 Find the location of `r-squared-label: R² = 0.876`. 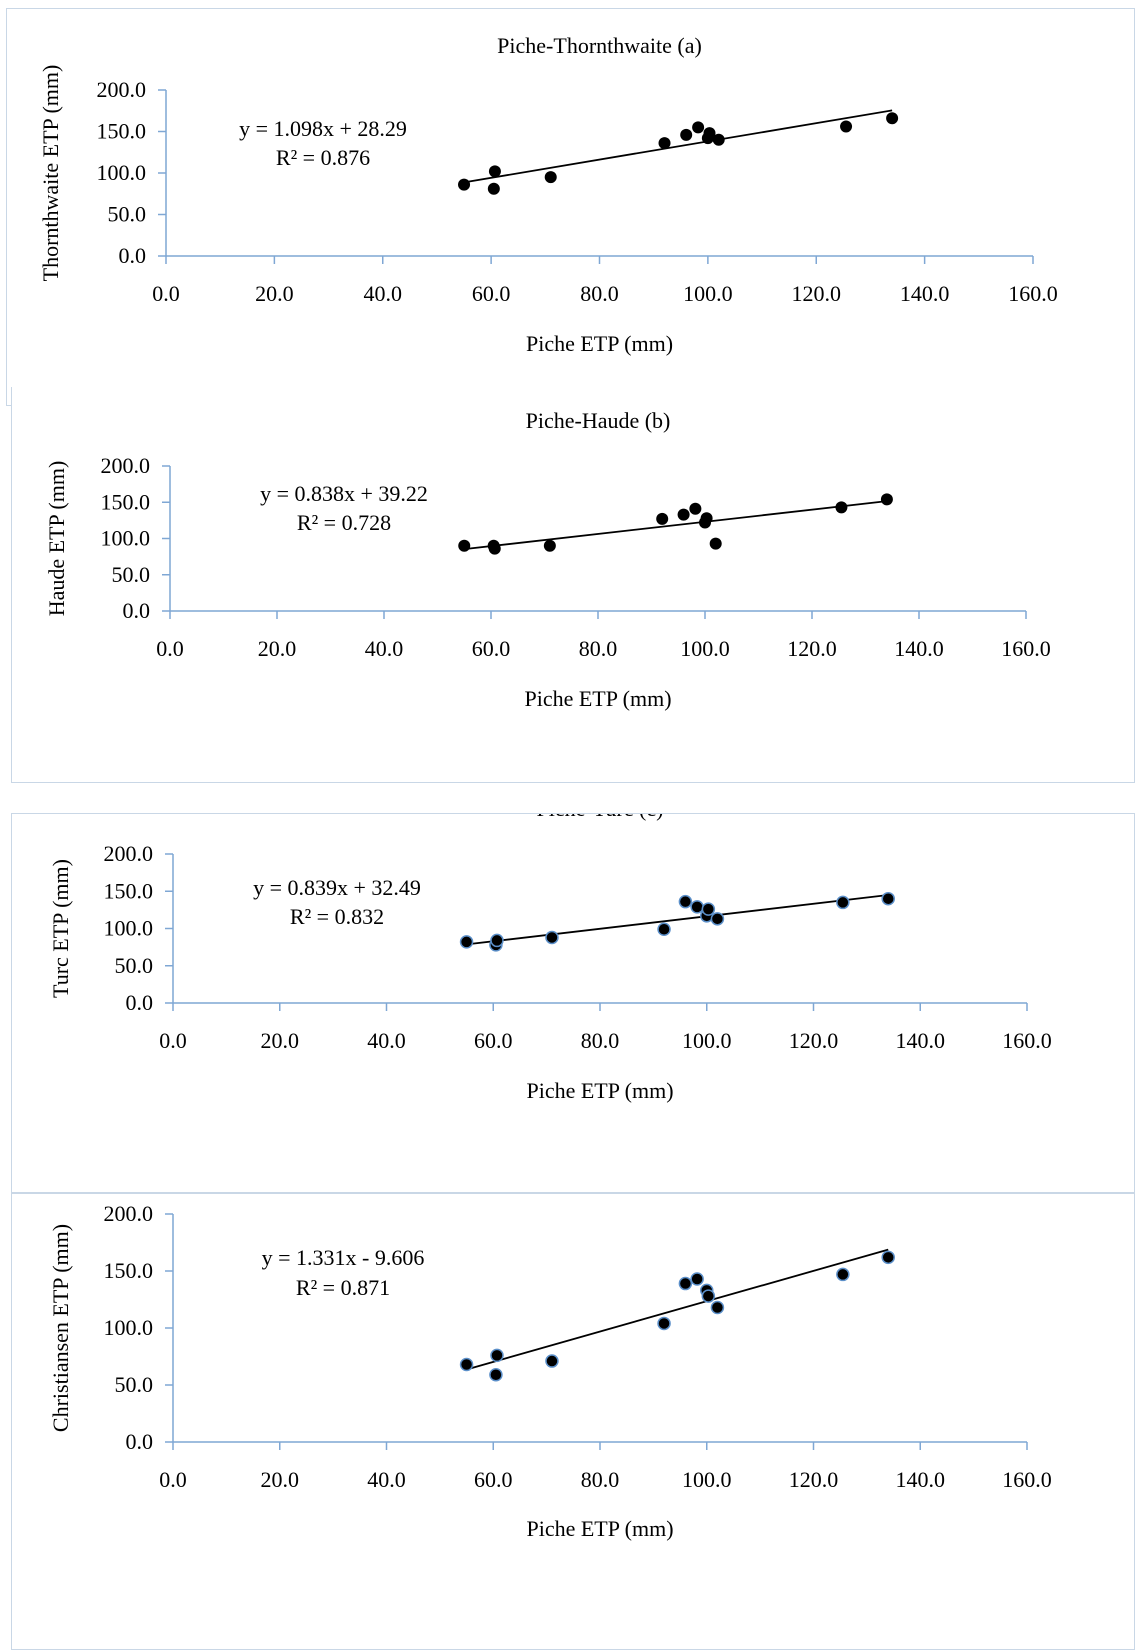

r-squared-label: R² = 0.876 is located at coordinates (323, 157).